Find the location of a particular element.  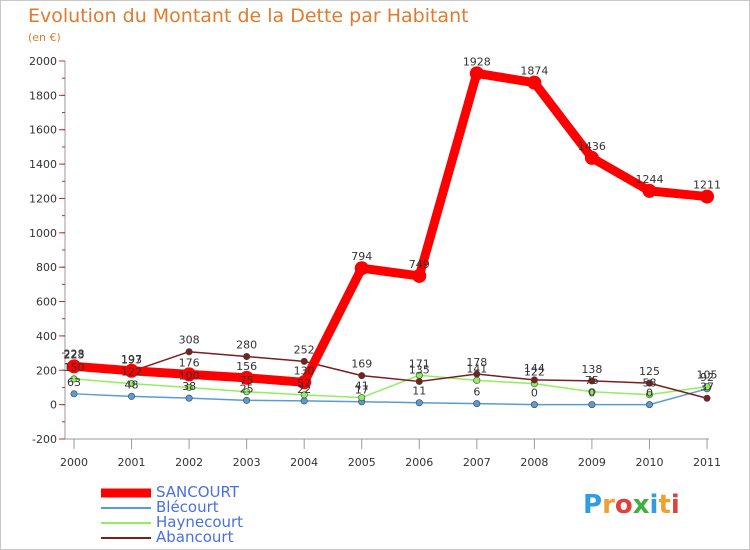

logo-letter: x is located at coordinates (641, 505).